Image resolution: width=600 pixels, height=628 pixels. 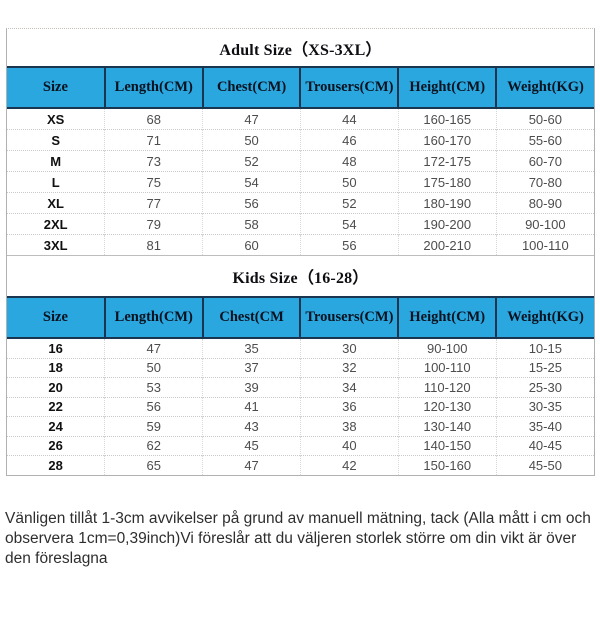 I want to click on table-row: 28 65 47 42 150-160 45-50, so click(x=300, y=465).